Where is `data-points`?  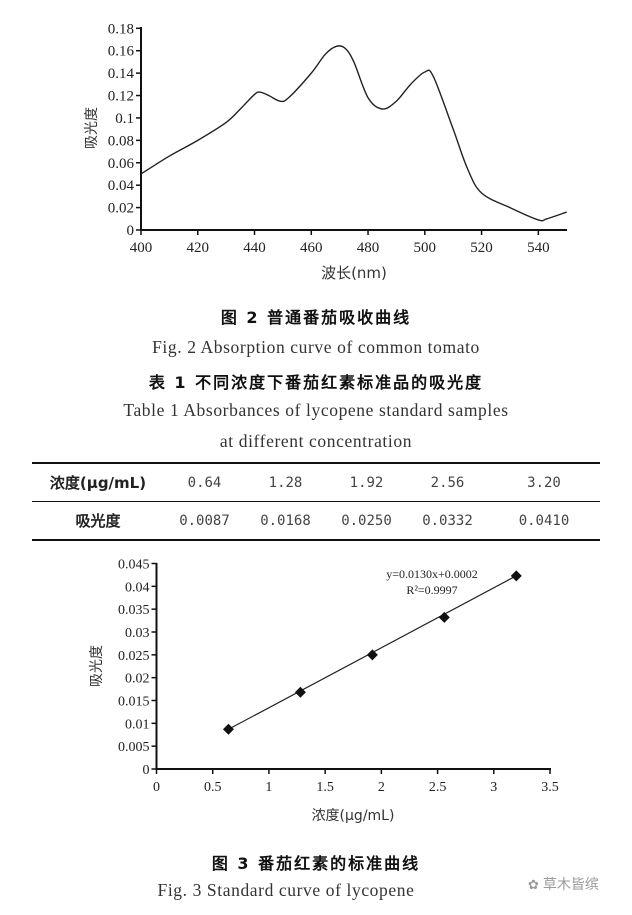
data-points is located at coordinates (372, 652).